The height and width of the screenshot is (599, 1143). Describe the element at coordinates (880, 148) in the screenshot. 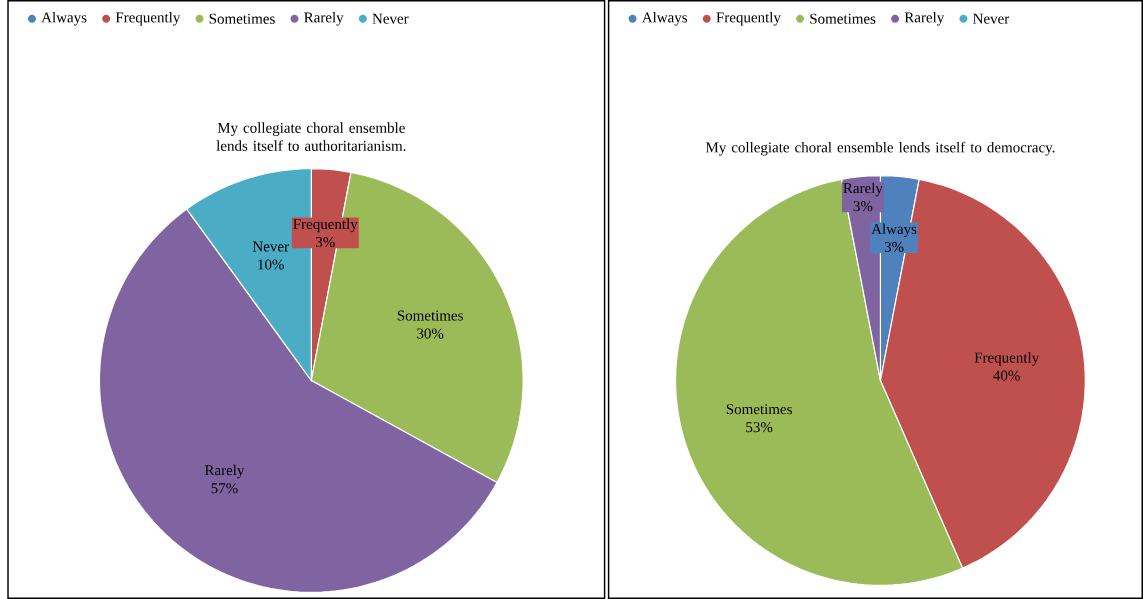

I see `text: My collegiate choral ensemble lends itself to democracy.` at that location.